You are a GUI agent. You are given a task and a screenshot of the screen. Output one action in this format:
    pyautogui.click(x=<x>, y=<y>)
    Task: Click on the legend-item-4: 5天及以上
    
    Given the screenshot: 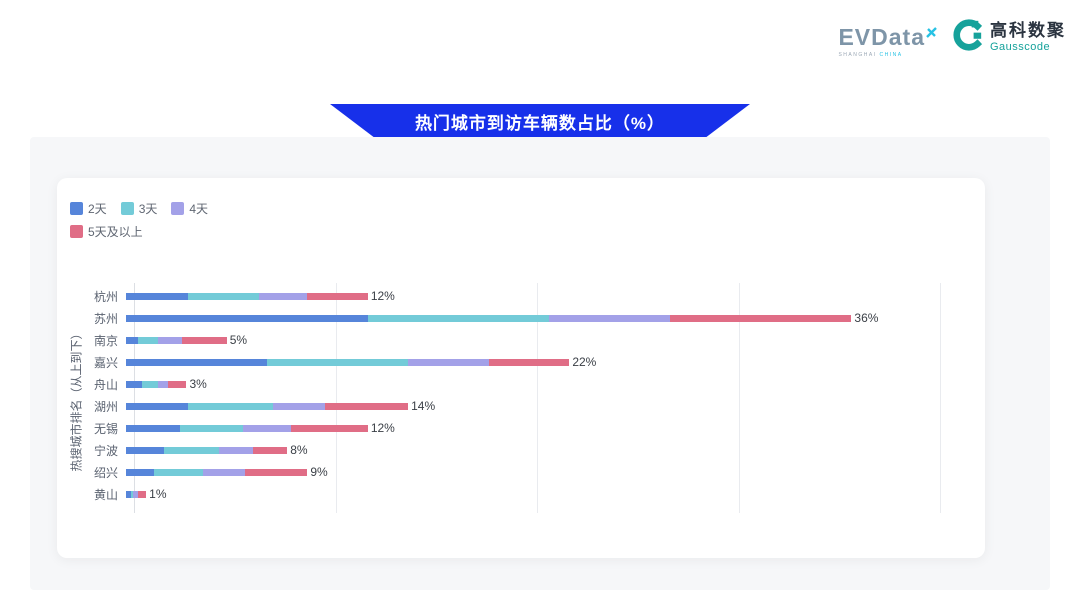 What is the action you would take?
    pyautogui.click(x=106, y=231)
    